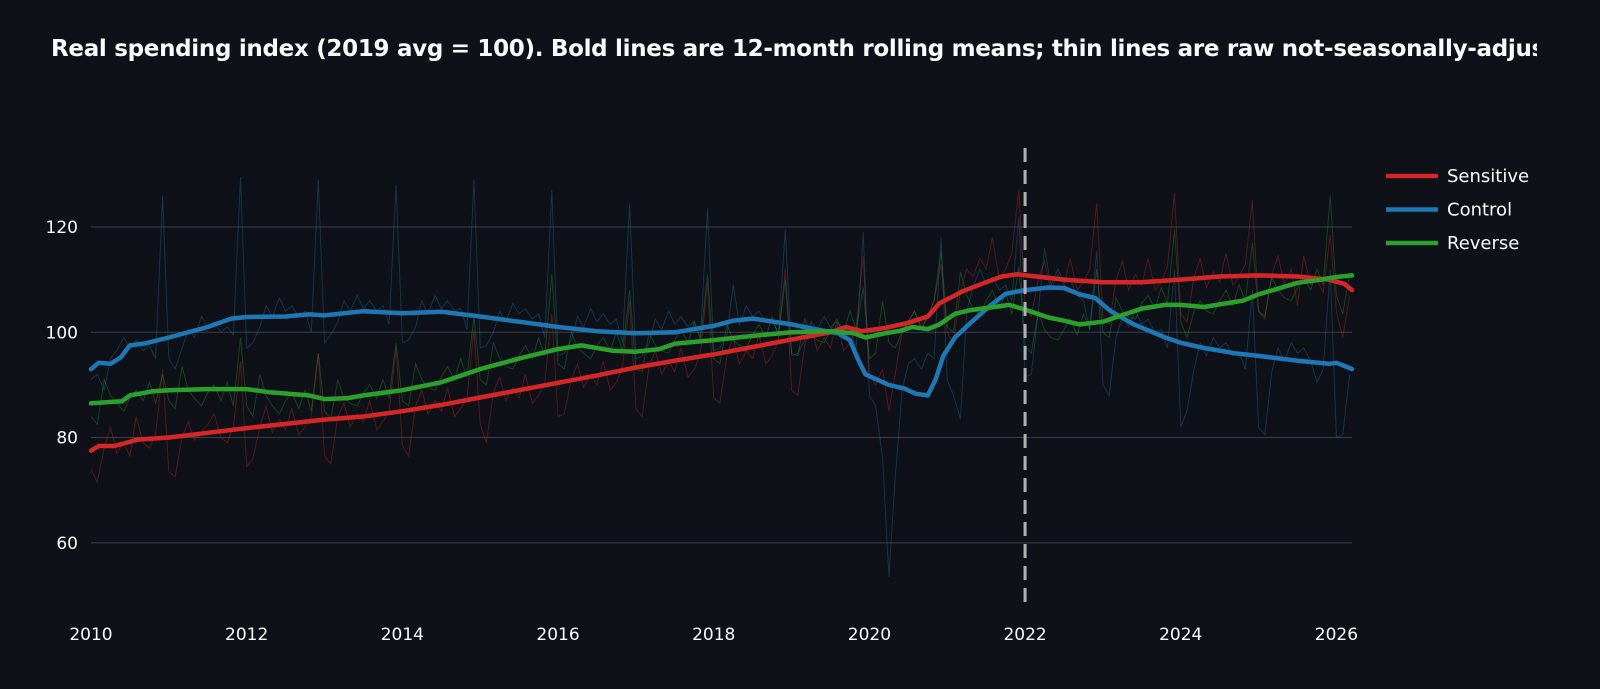 This screenshot has height=689, width=1600. Describe the element at coordinates (246, 635) in the screenshot. I see `x-tick-label-2012: 2012` at that location.